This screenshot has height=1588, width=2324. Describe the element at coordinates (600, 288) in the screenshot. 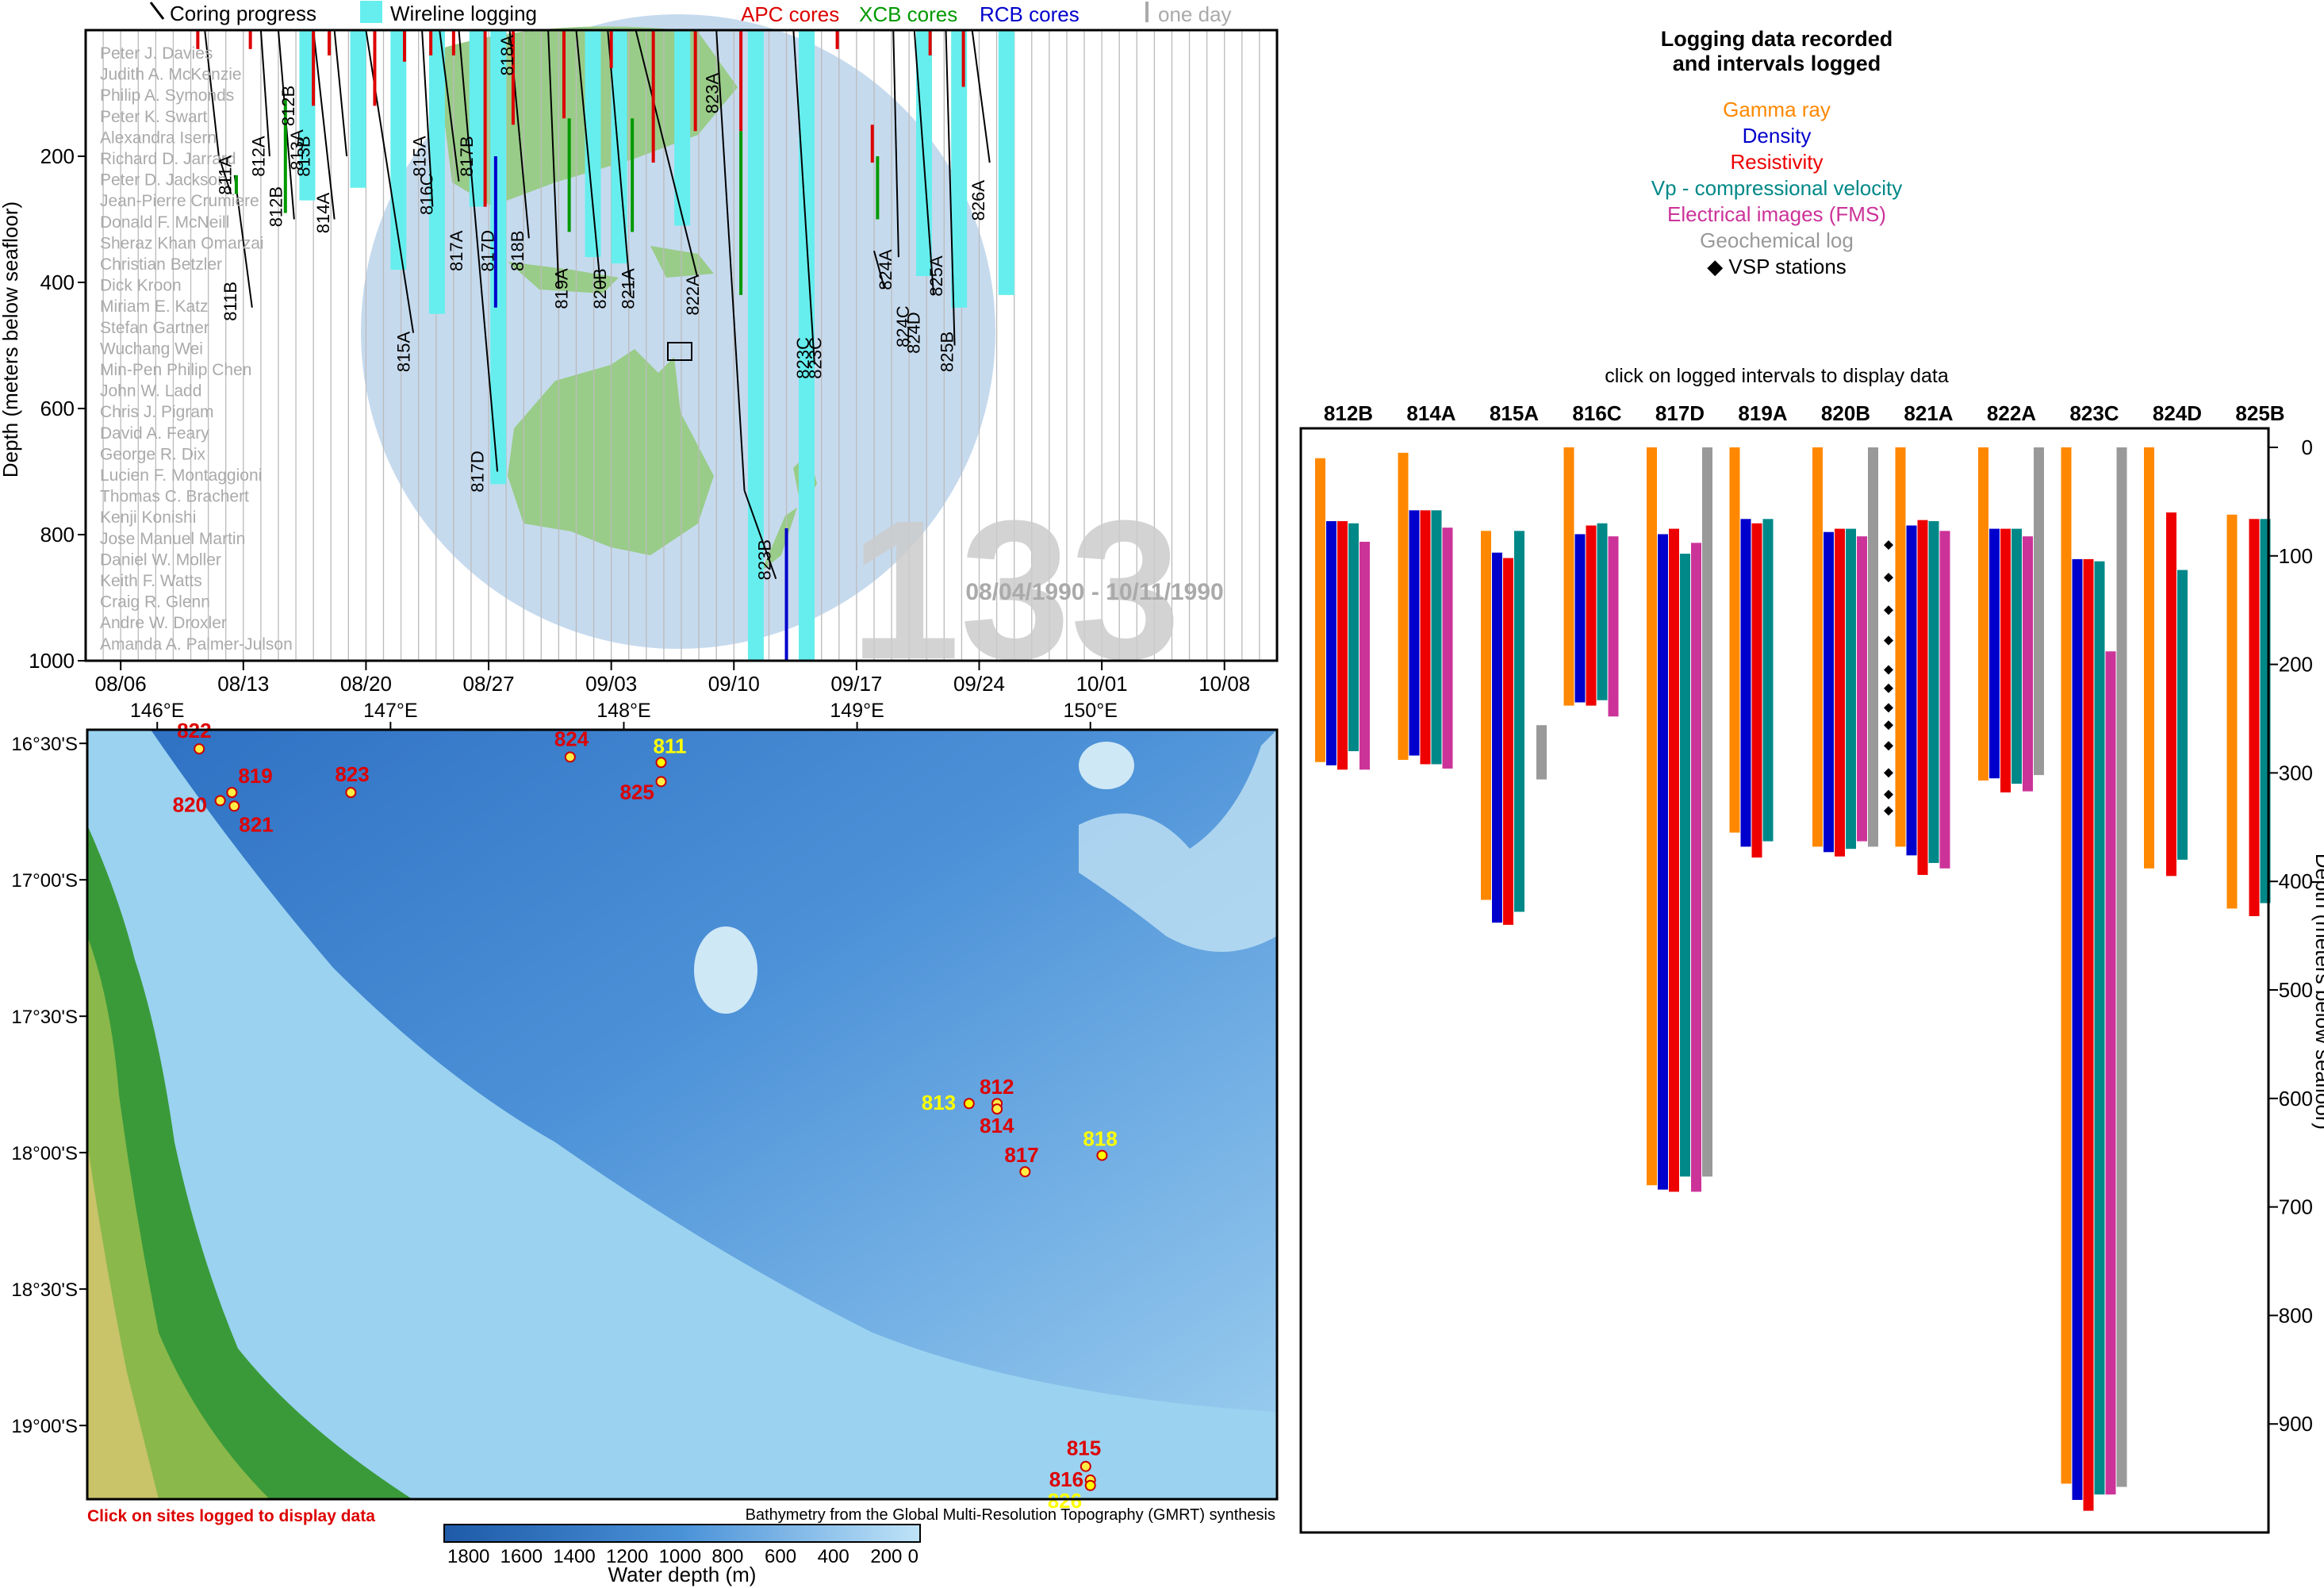

I see `hole-label: 820B` at that location.